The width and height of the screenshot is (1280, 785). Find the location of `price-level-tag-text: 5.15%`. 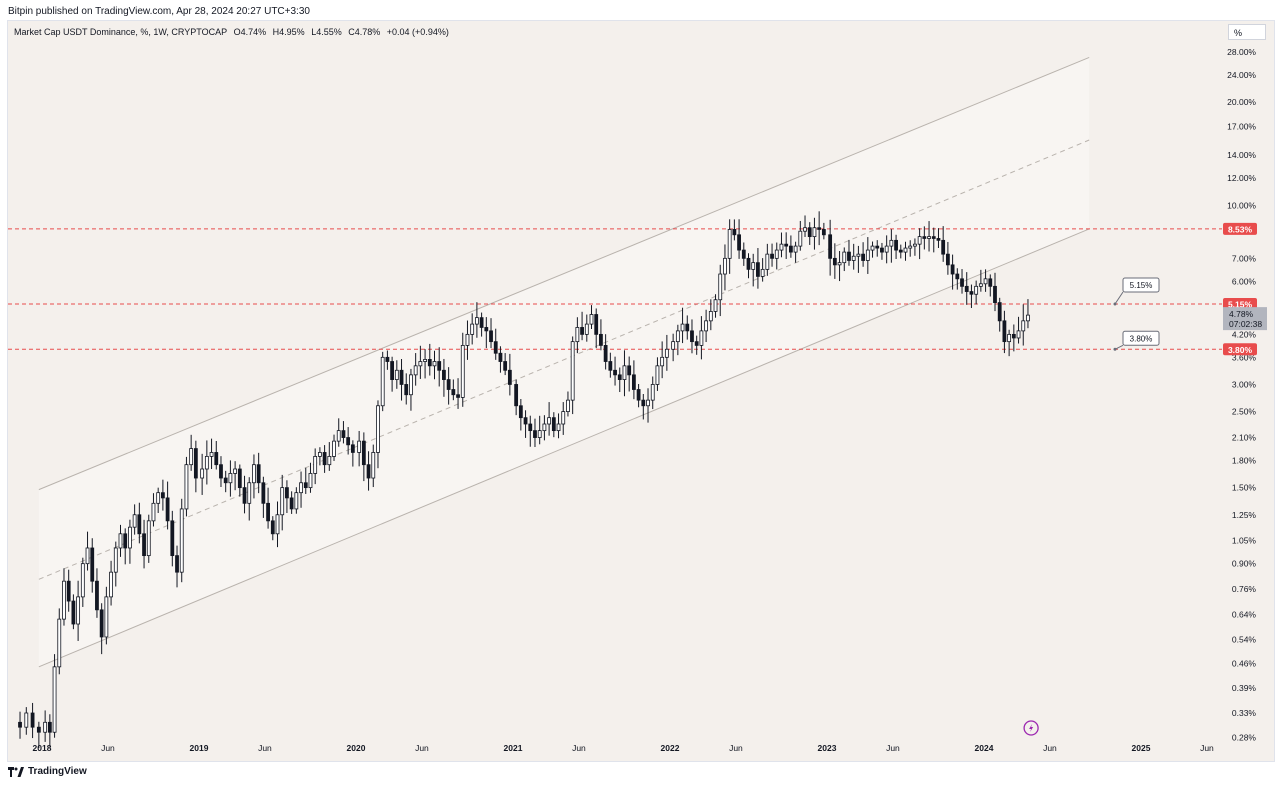

price-level-tag-text: 5.15% is located at coordinates (1240, 305).